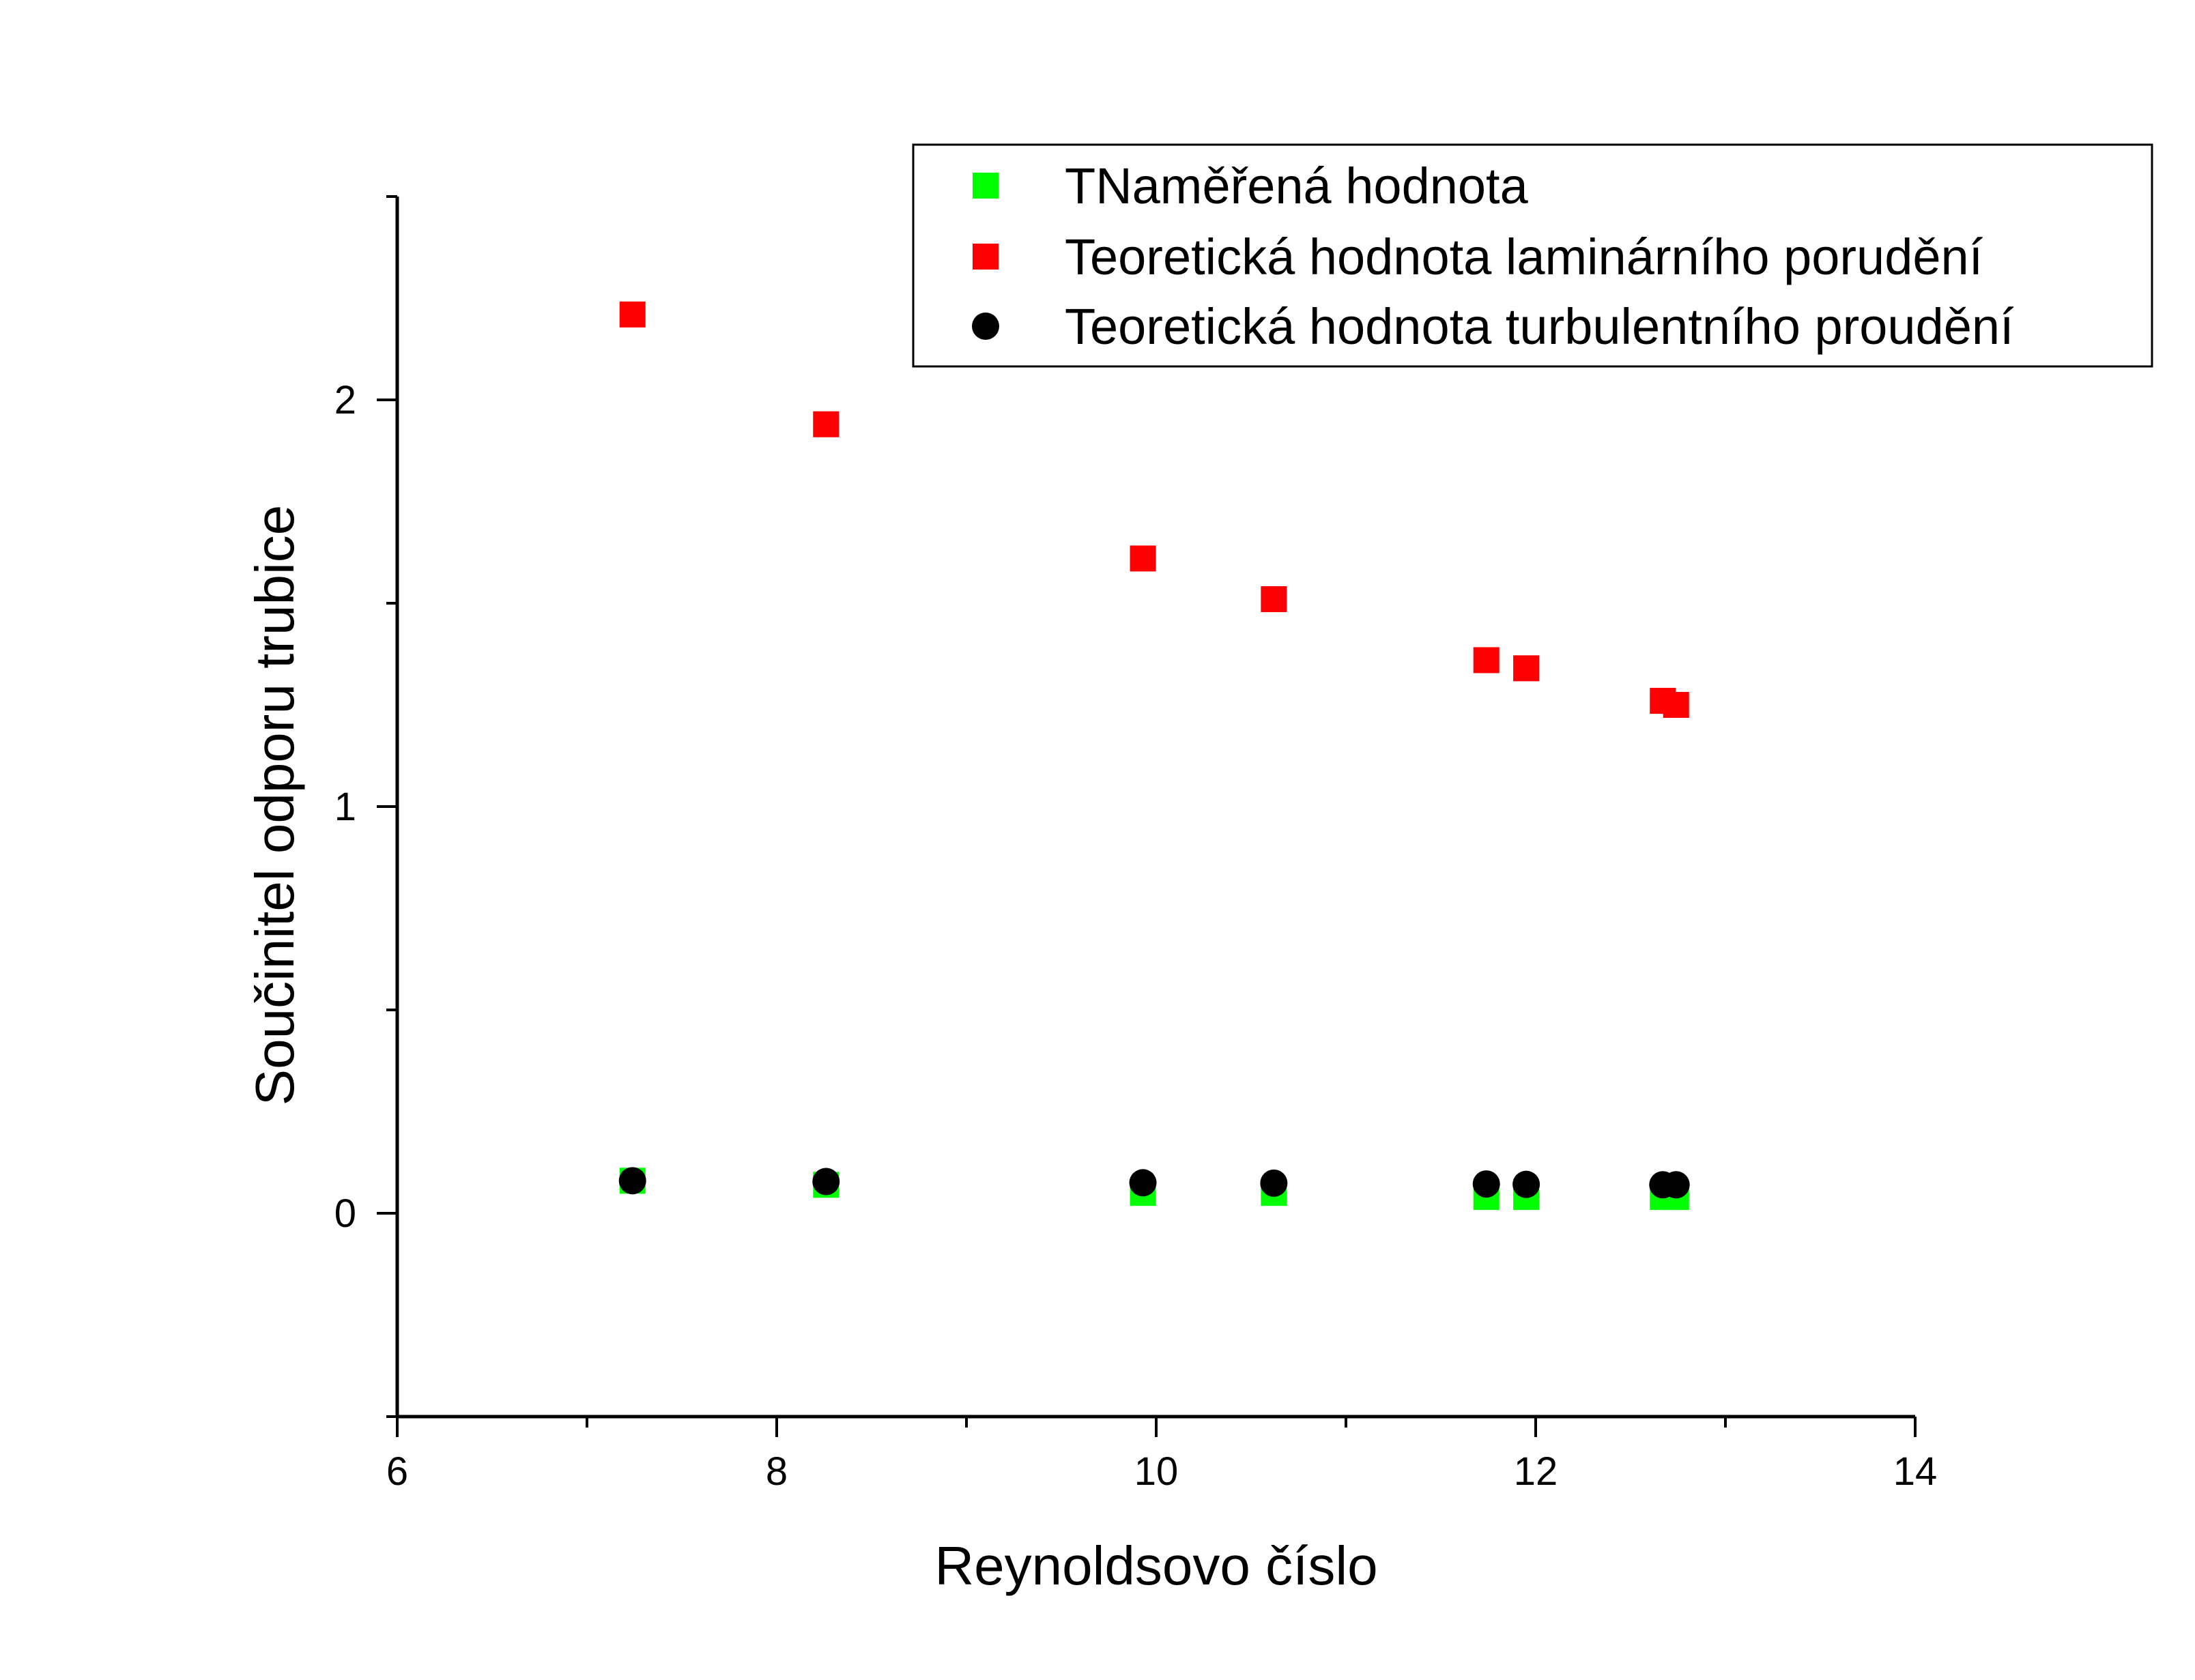  What do you see at coordinates (274, 805) in the screenshot?
I see `y-axis-title: Součinitel odporu trubice` at bounding box center [274, 805].